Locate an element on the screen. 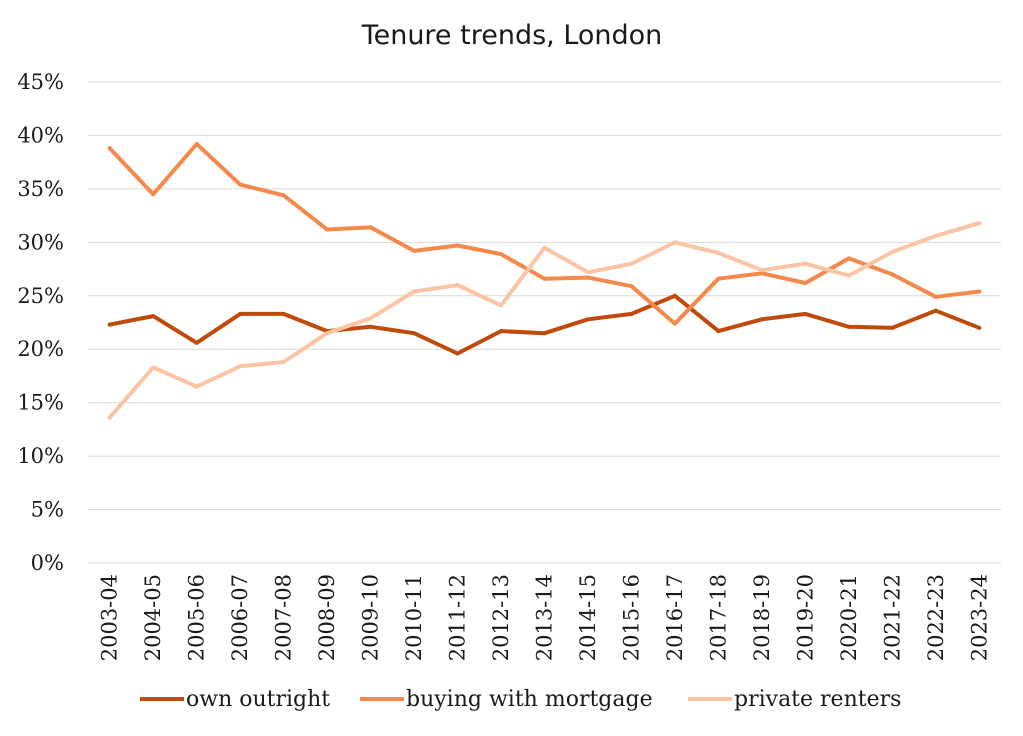 This screenshot has width=1023, height=736. legend-label: own outright is located at coordinates (258, 699).